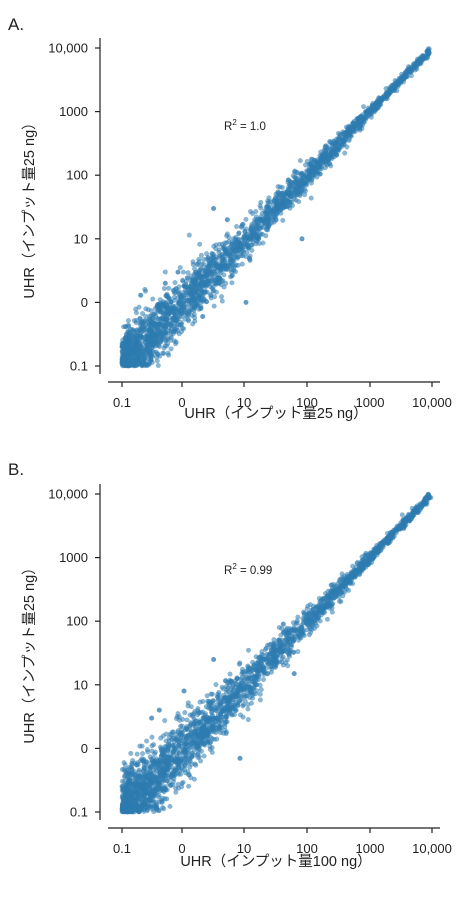 The width and height of the screenshot is (462, 898). I want to click on panel-label-a: A., so click(16, 24).